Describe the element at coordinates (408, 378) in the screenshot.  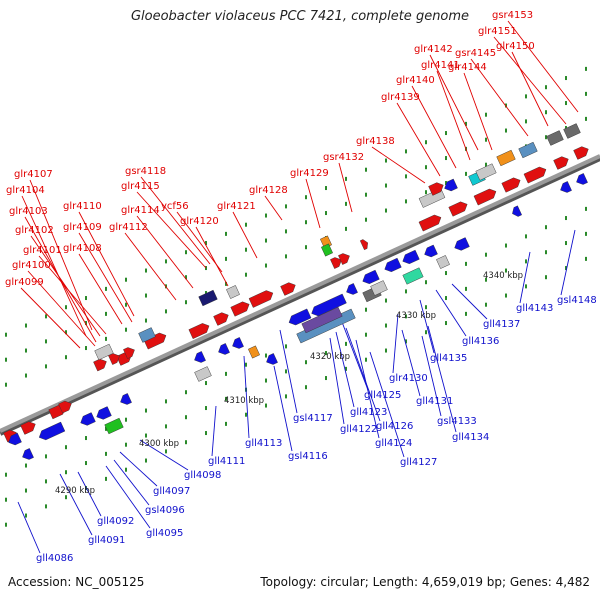
I see `gene-label-reverse: glr4130` at that location.